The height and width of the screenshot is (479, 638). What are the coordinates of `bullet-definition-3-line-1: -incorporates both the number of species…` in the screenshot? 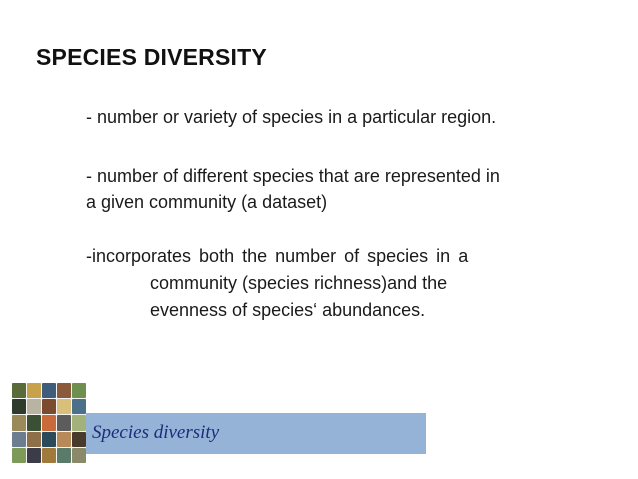 It's located at (277, 256).